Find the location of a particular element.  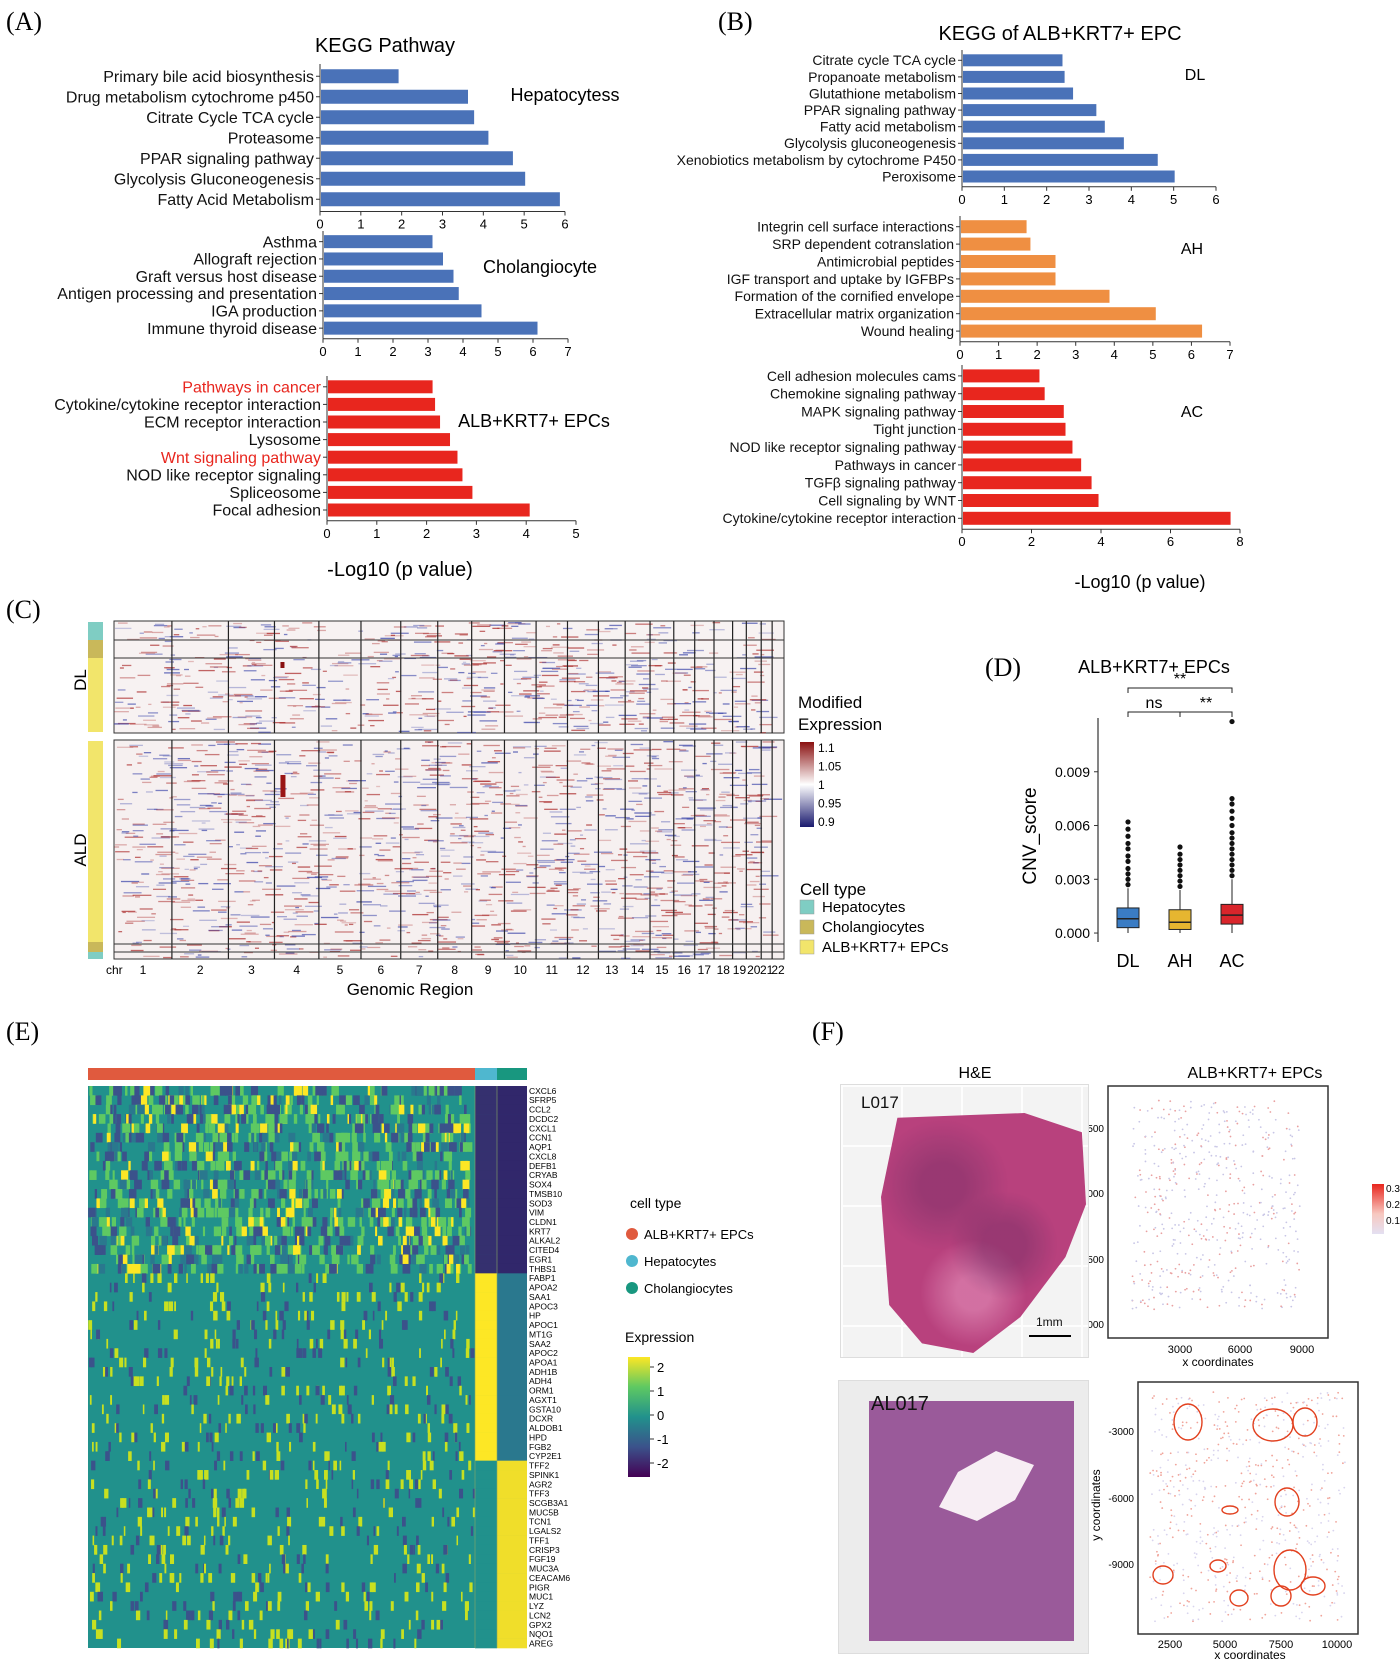

chr-label: 9 is located at coordinates (488, 970).